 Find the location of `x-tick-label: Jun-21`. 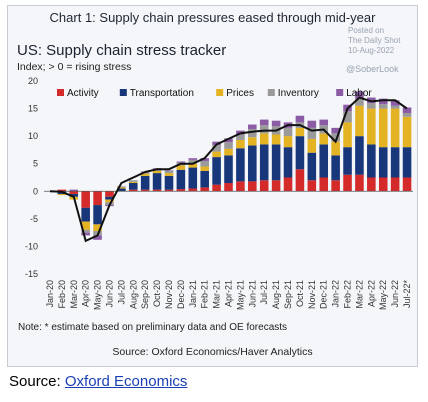

x-tick-label: Jun-21 is located at coordinates (252, 294).